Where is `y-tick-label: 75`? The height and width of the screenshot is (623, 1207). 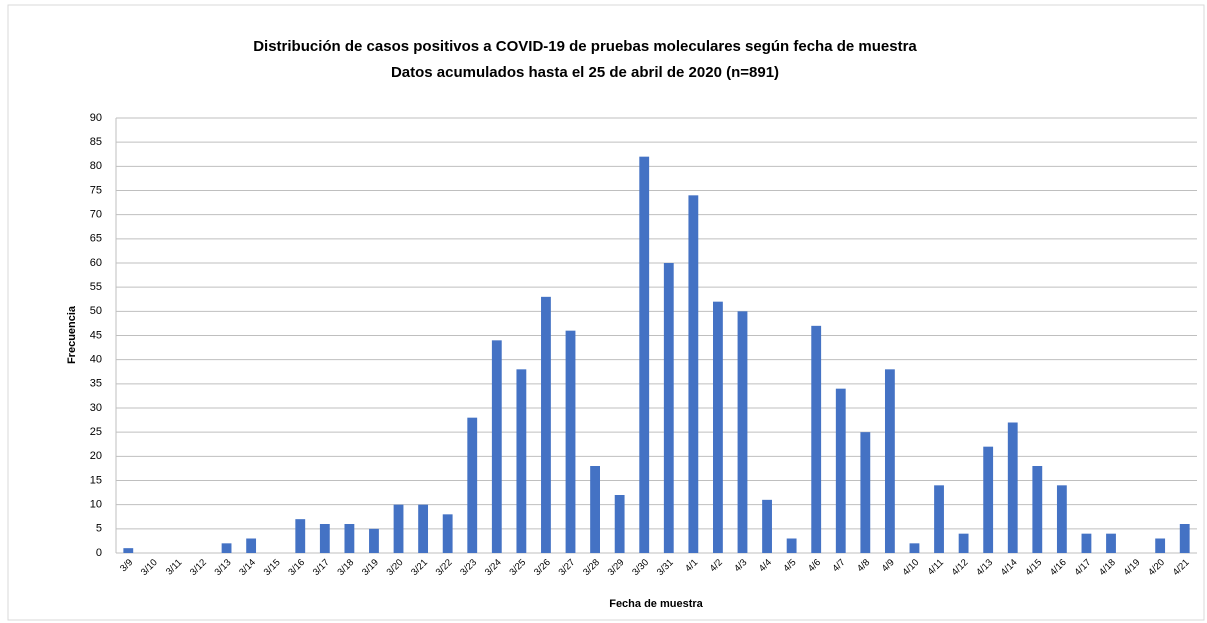 y-tick-label: 75 is located at coordinates (96, 190).